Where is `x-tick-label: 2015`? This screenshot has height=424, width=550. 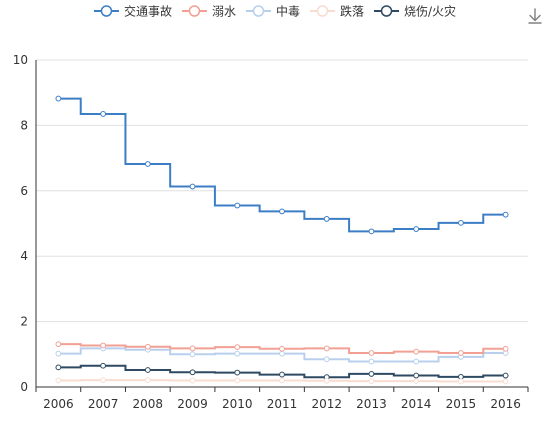
x-tick-label: 2015 is located at coordinates (461, 404).